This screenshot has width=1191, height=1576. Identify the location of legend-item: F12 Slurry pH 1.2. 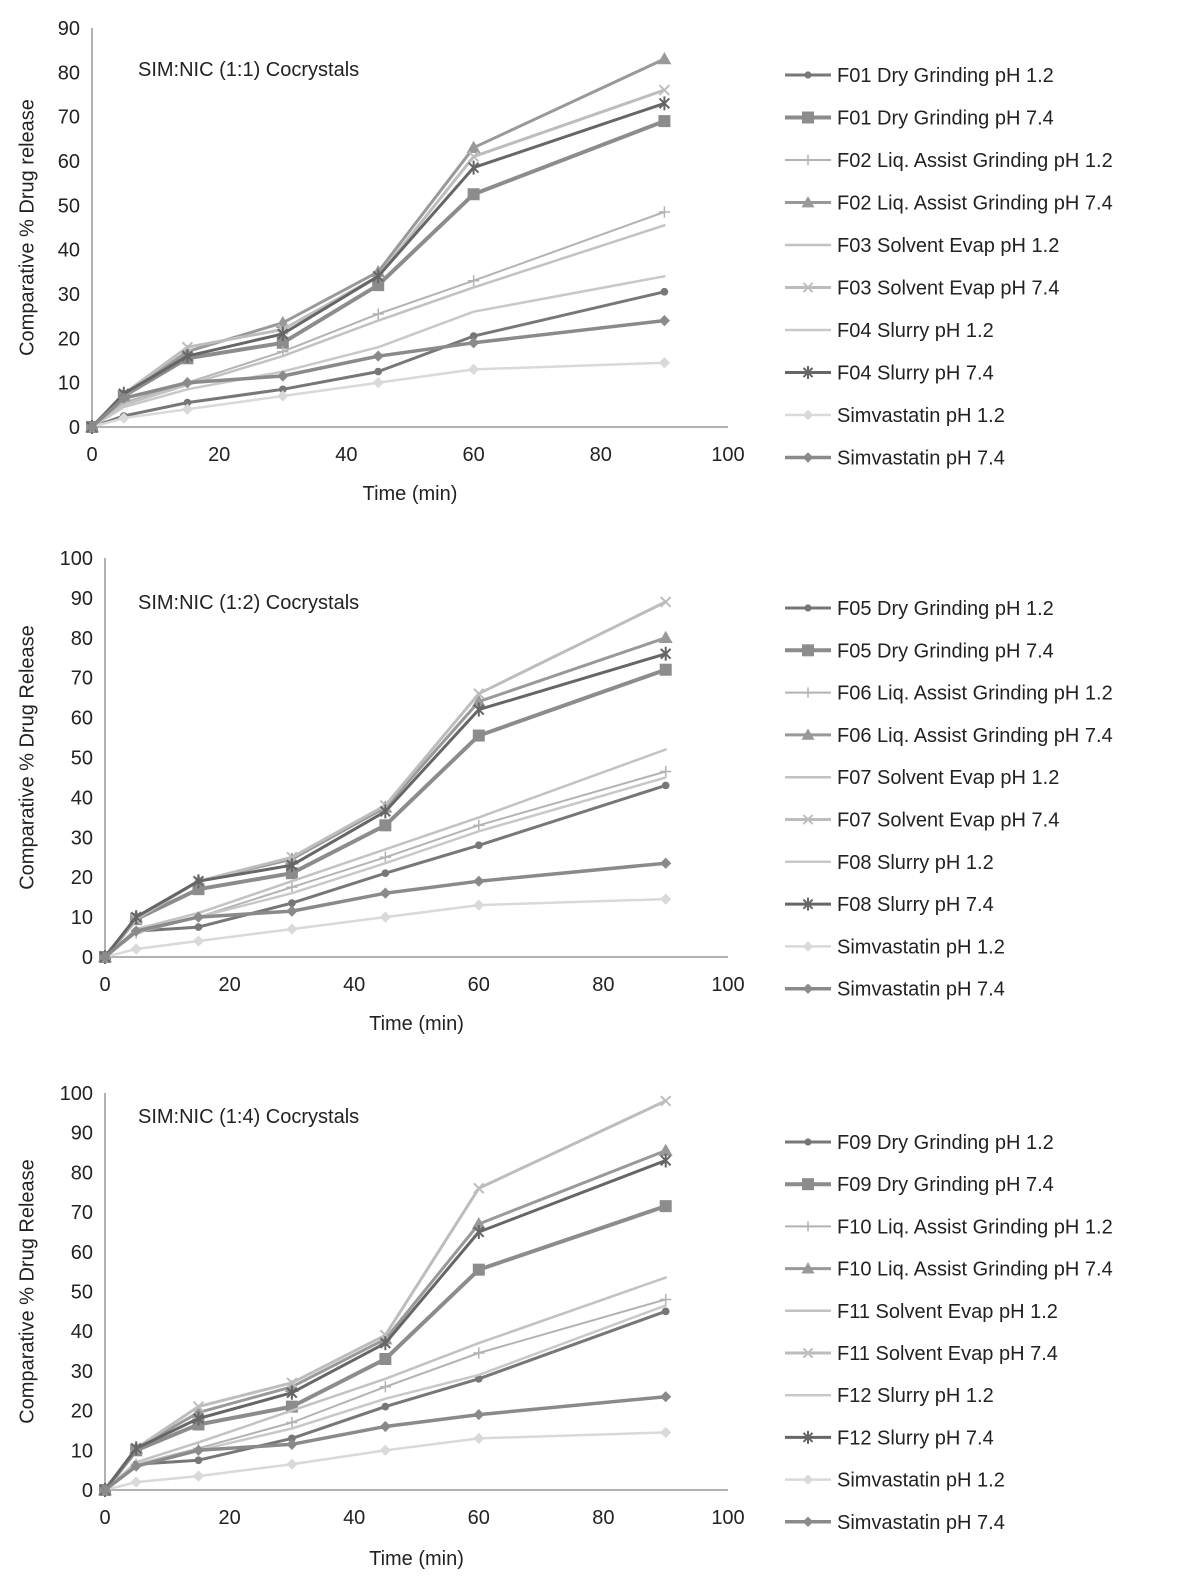
(889, 1396).